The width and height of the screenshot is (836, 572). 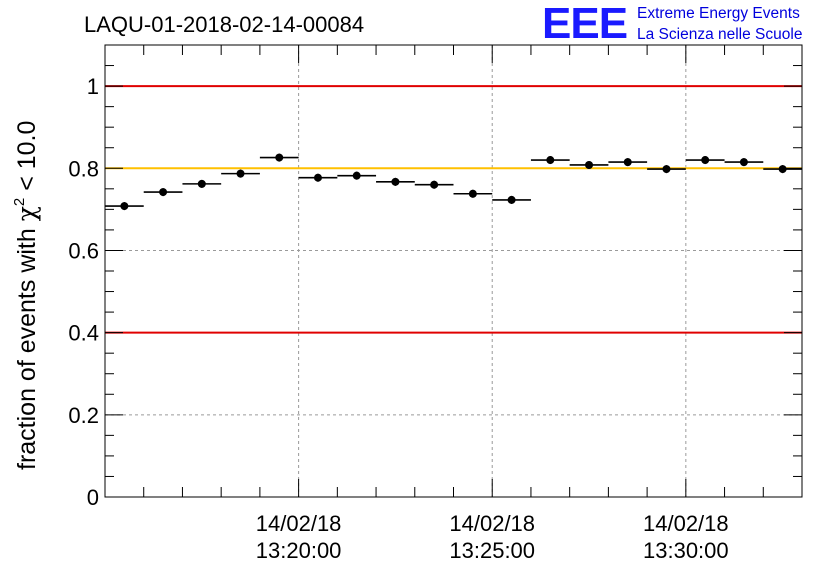 What do you see at coordinates (299, 550) in the screenshot?
I see `x-tick-time-0: 13:20:00` at bounding box center [299, 550].